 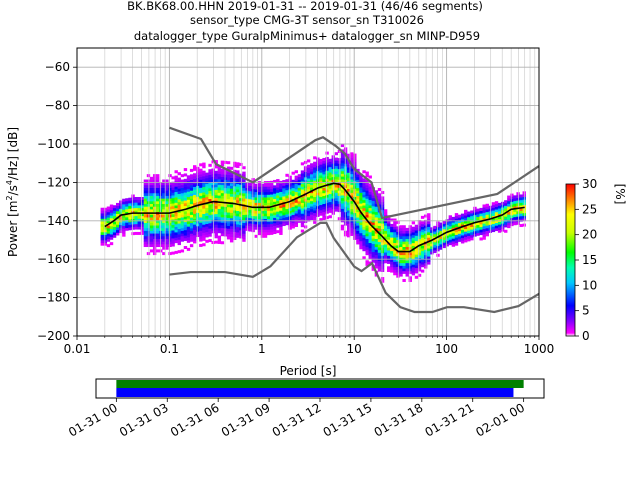 I want to click on y-label-part-2: /s, so click(x=13, y=190).